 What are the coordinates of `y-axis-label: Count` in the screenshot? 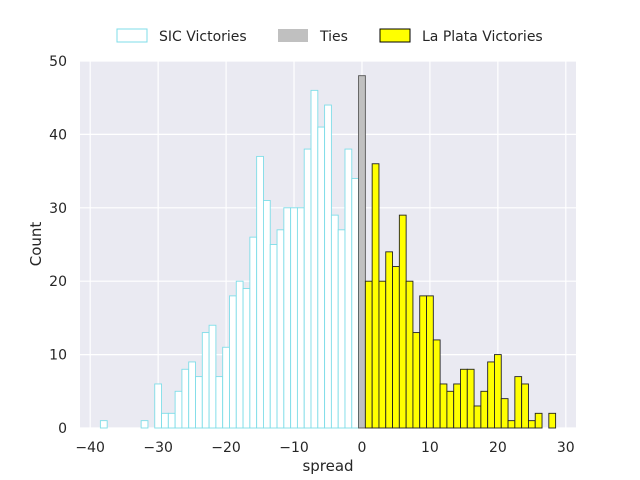 It's located at (36, 244).